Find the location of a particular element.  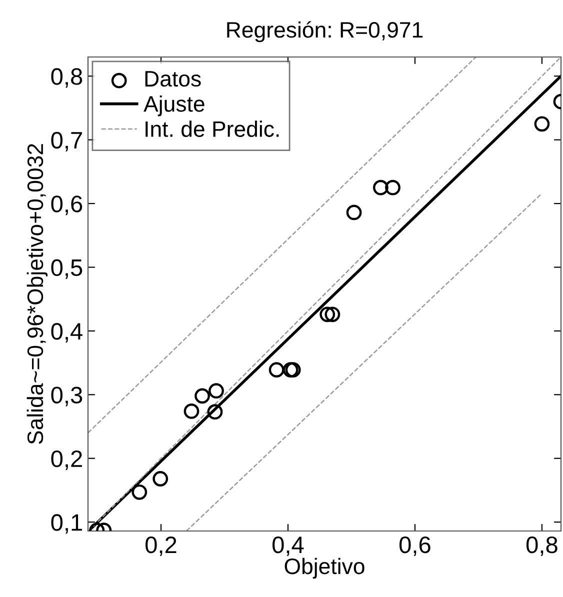

legend-label: Int. de Predic. is located at coordinates (212, 128).